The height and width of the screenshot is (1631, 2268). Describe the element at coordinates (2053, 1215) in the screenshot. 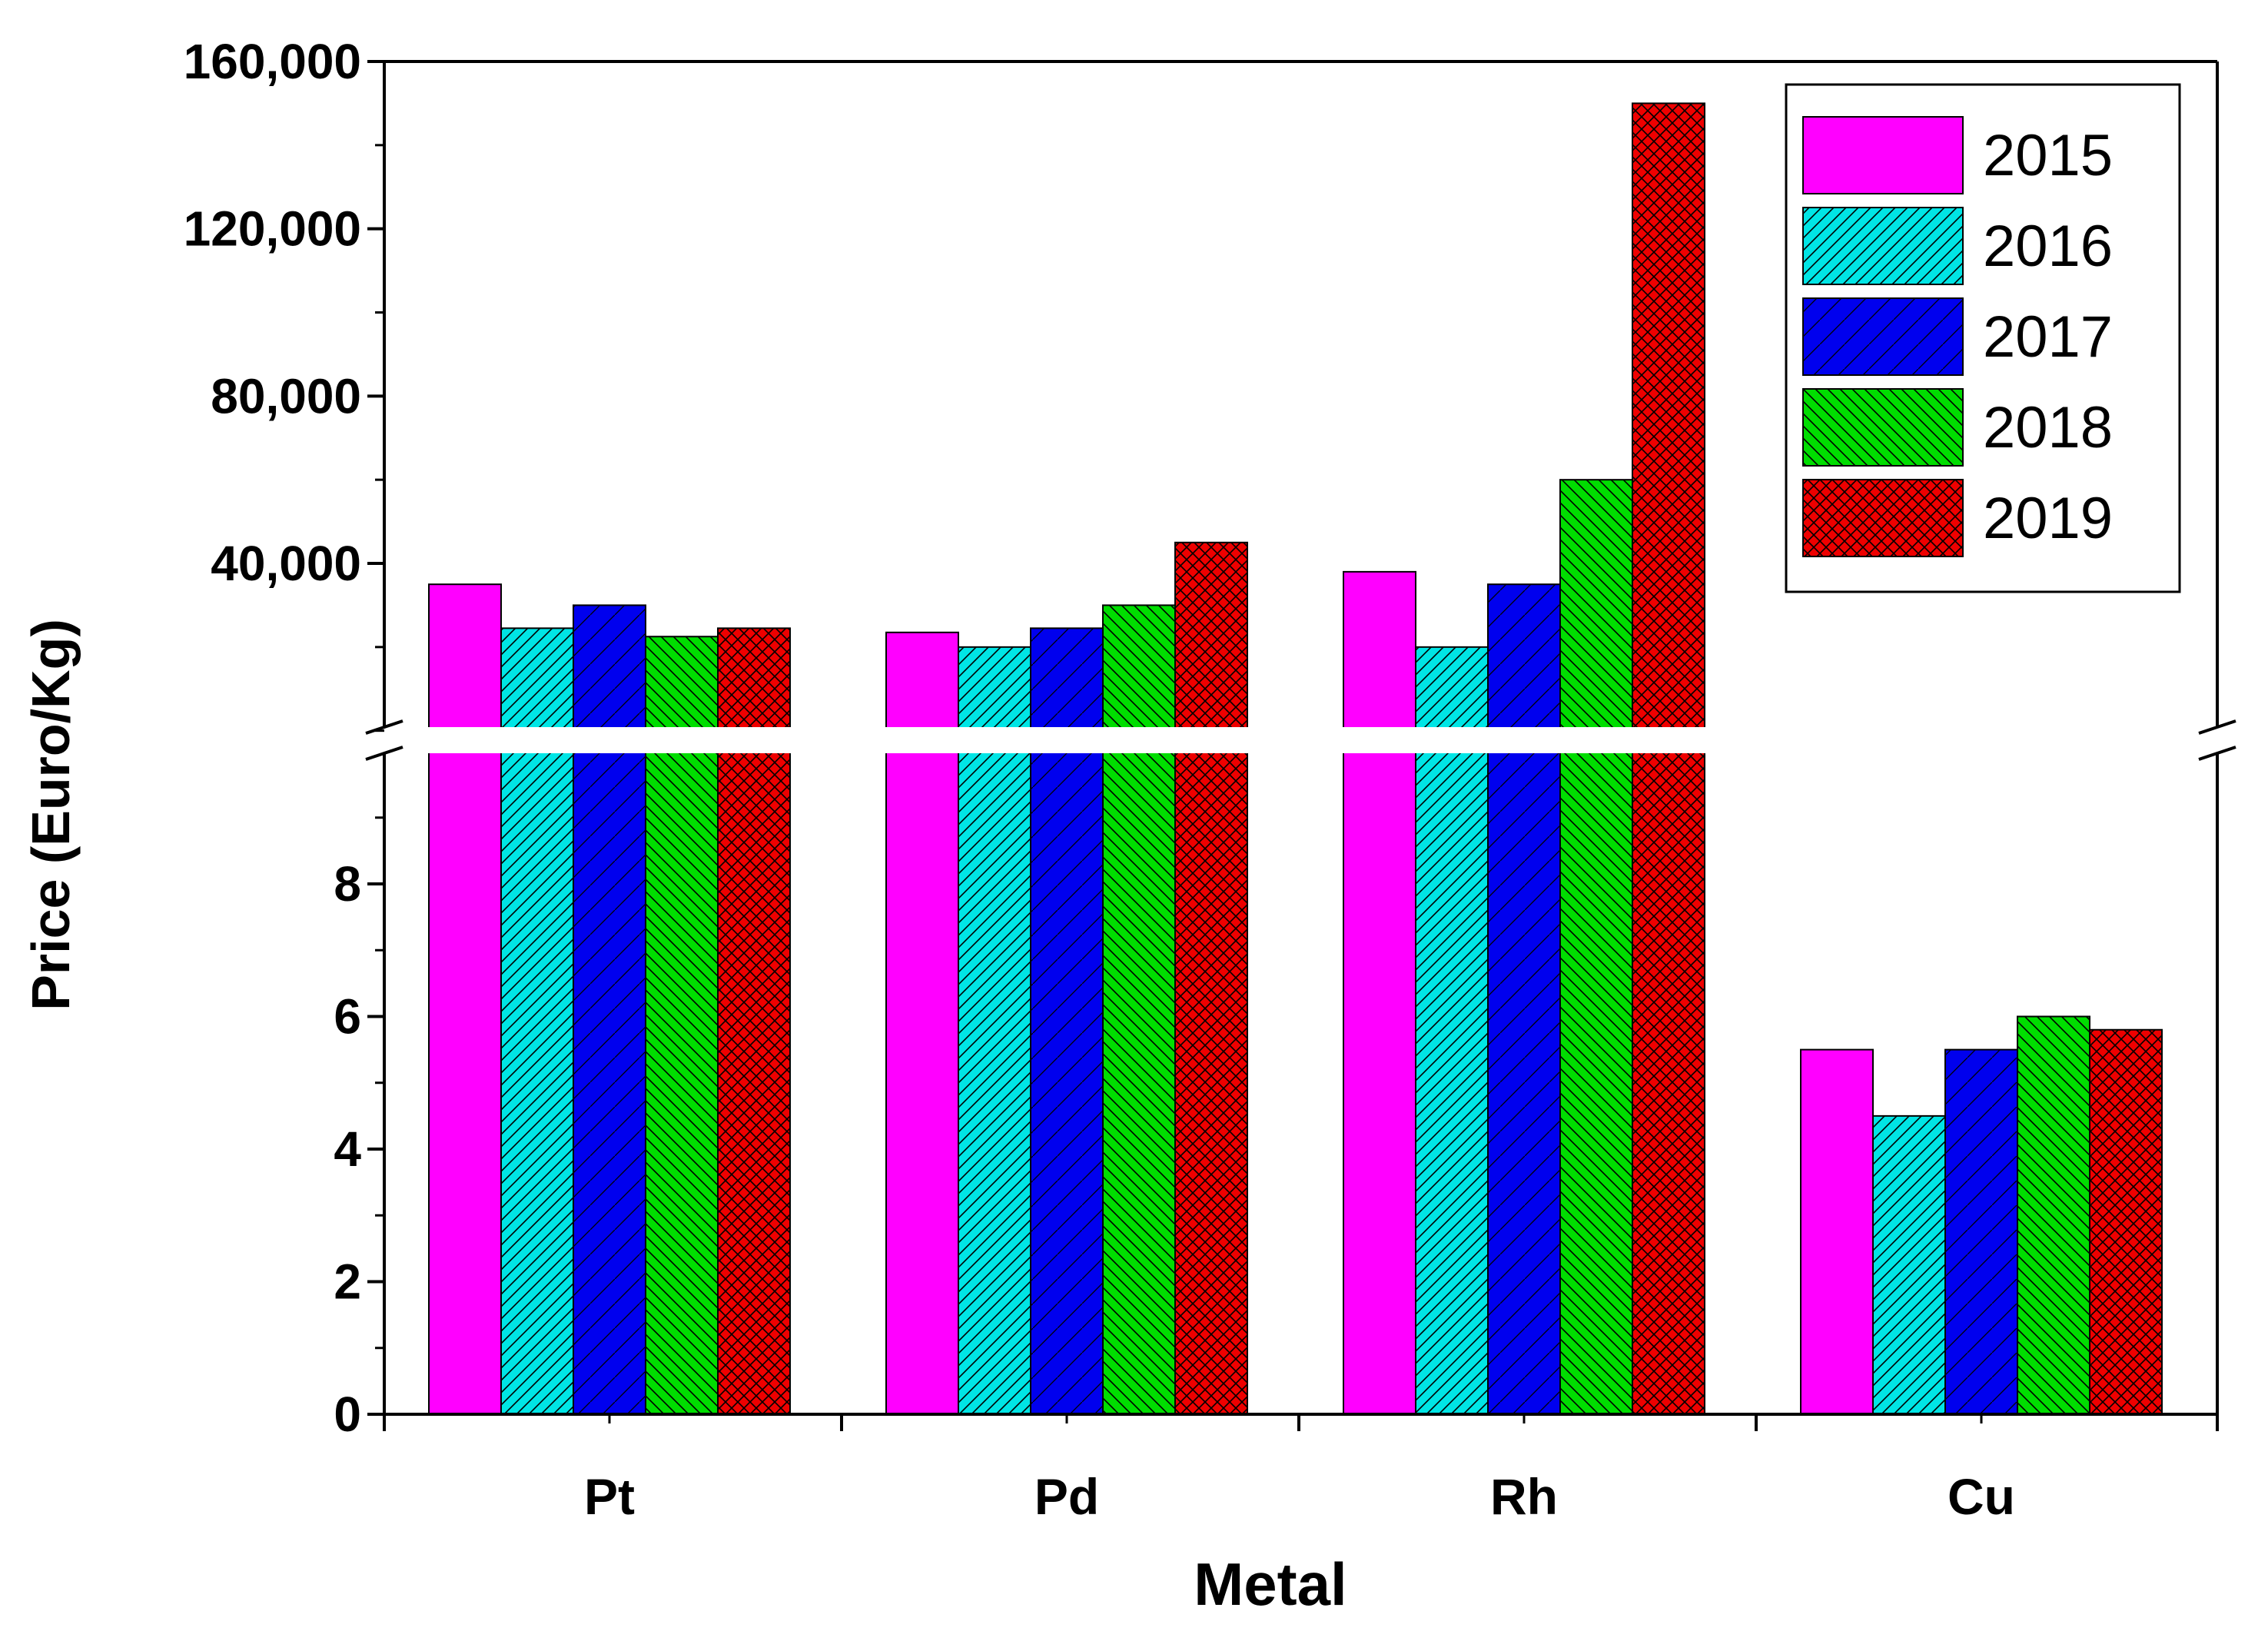

I see `bar-cu-2018` at that location.